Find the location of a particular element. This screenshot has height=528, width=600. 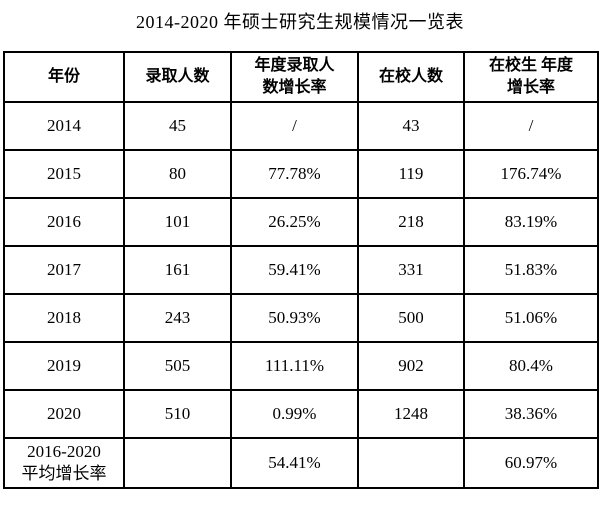

table-cell: 218 is located at coordinates (411, 222).